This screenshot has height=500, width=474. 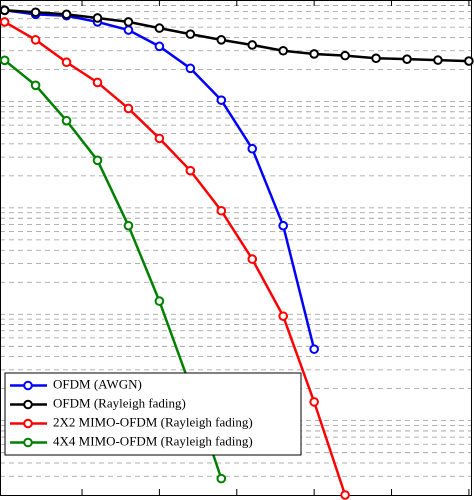 What do you see at coordinates (97, 383) in the screenshot?
I see `legend-label: OFDM (AWGN)` at bounding box center [97, 383].